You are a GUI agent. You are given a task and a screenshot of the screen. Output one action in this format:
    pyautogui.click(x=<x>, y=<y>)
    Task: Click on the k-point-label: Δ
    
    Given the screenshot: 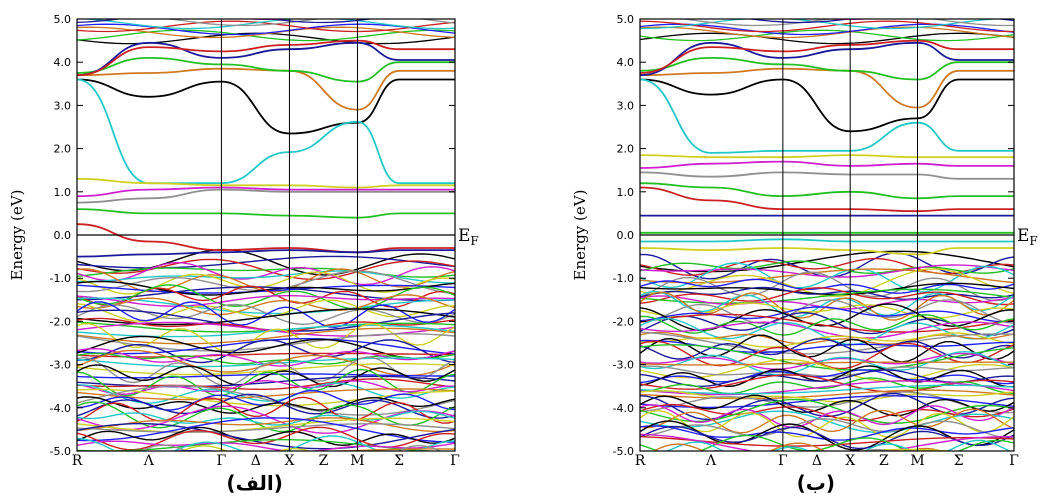 What is the action you would take?
    pyautogui.click(x=817, y=461)
    